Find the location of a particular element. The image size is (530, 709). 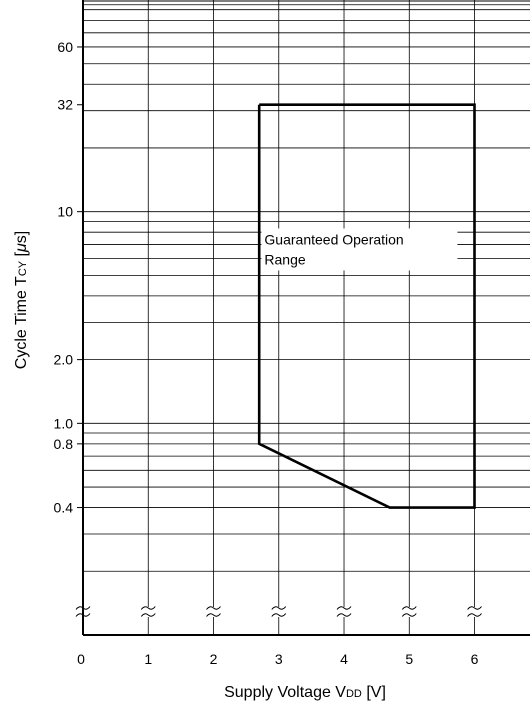

axis-break-6-a is located at coordinates (474, 608).